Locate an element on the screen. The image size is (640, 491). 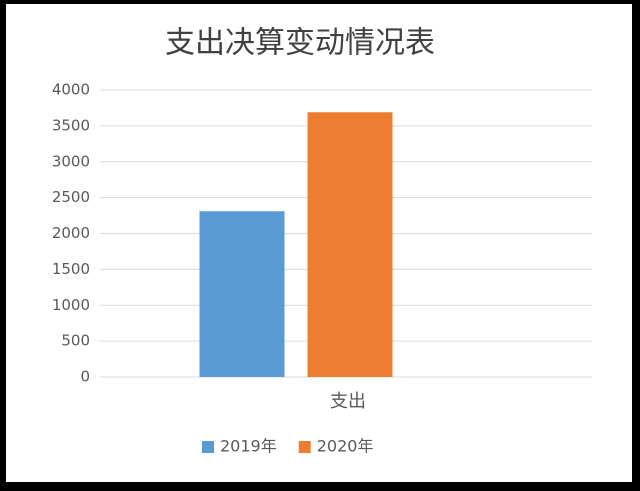
y-tick-label: 1500 is located at coordinates (71, 269).